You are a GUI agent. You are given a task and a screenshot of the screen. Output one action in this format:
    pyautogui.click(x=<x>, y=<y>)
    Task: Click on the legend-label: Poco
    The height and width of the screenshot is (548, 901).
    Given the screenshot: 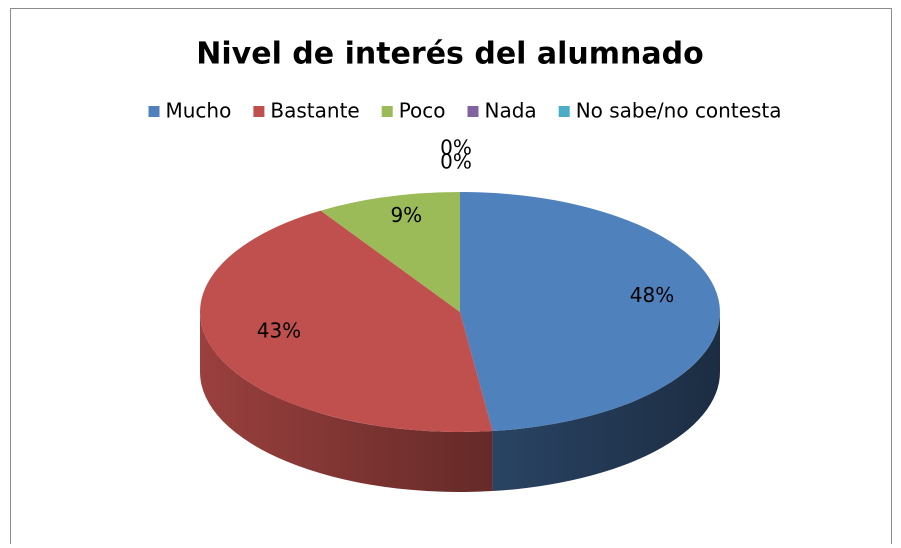 What is the action you would take?
    pyautogui.click(x=422, y=111)
    